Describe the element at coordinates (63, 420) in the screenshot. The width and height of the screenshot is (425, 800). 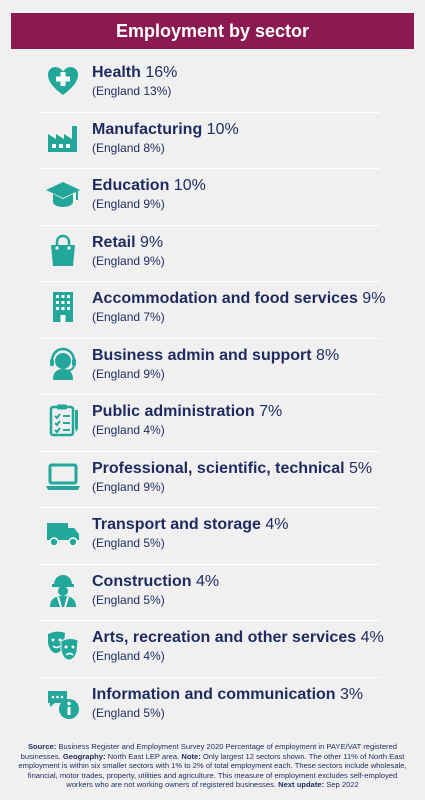
I see `clipboard-icon` at that location.